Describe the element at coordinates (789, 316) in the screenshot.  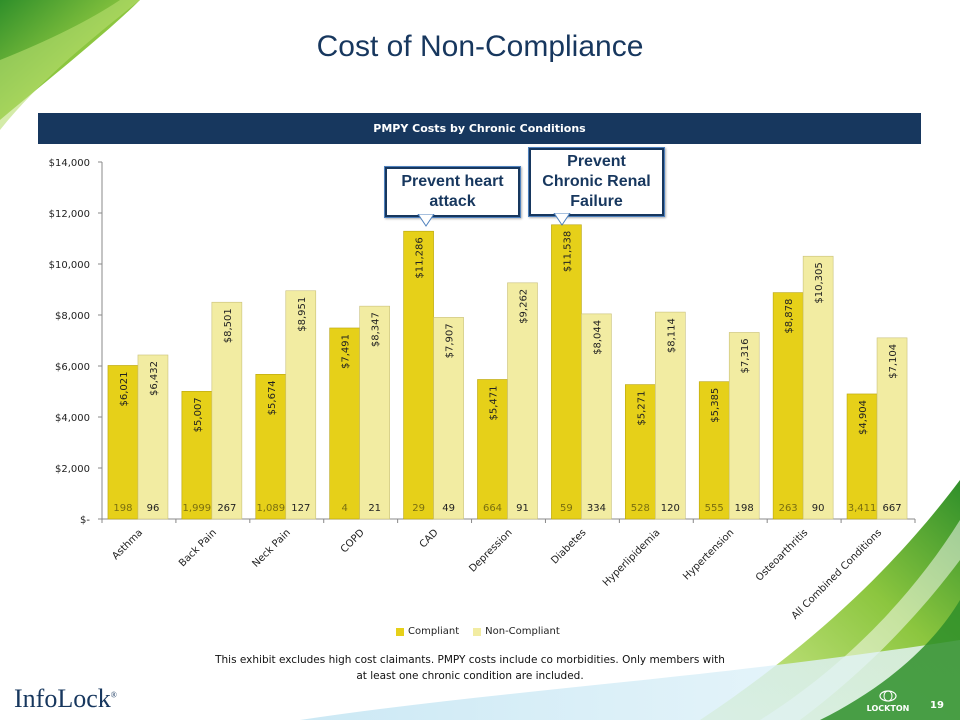
I see `bar-value-label: $8,878` at that location.